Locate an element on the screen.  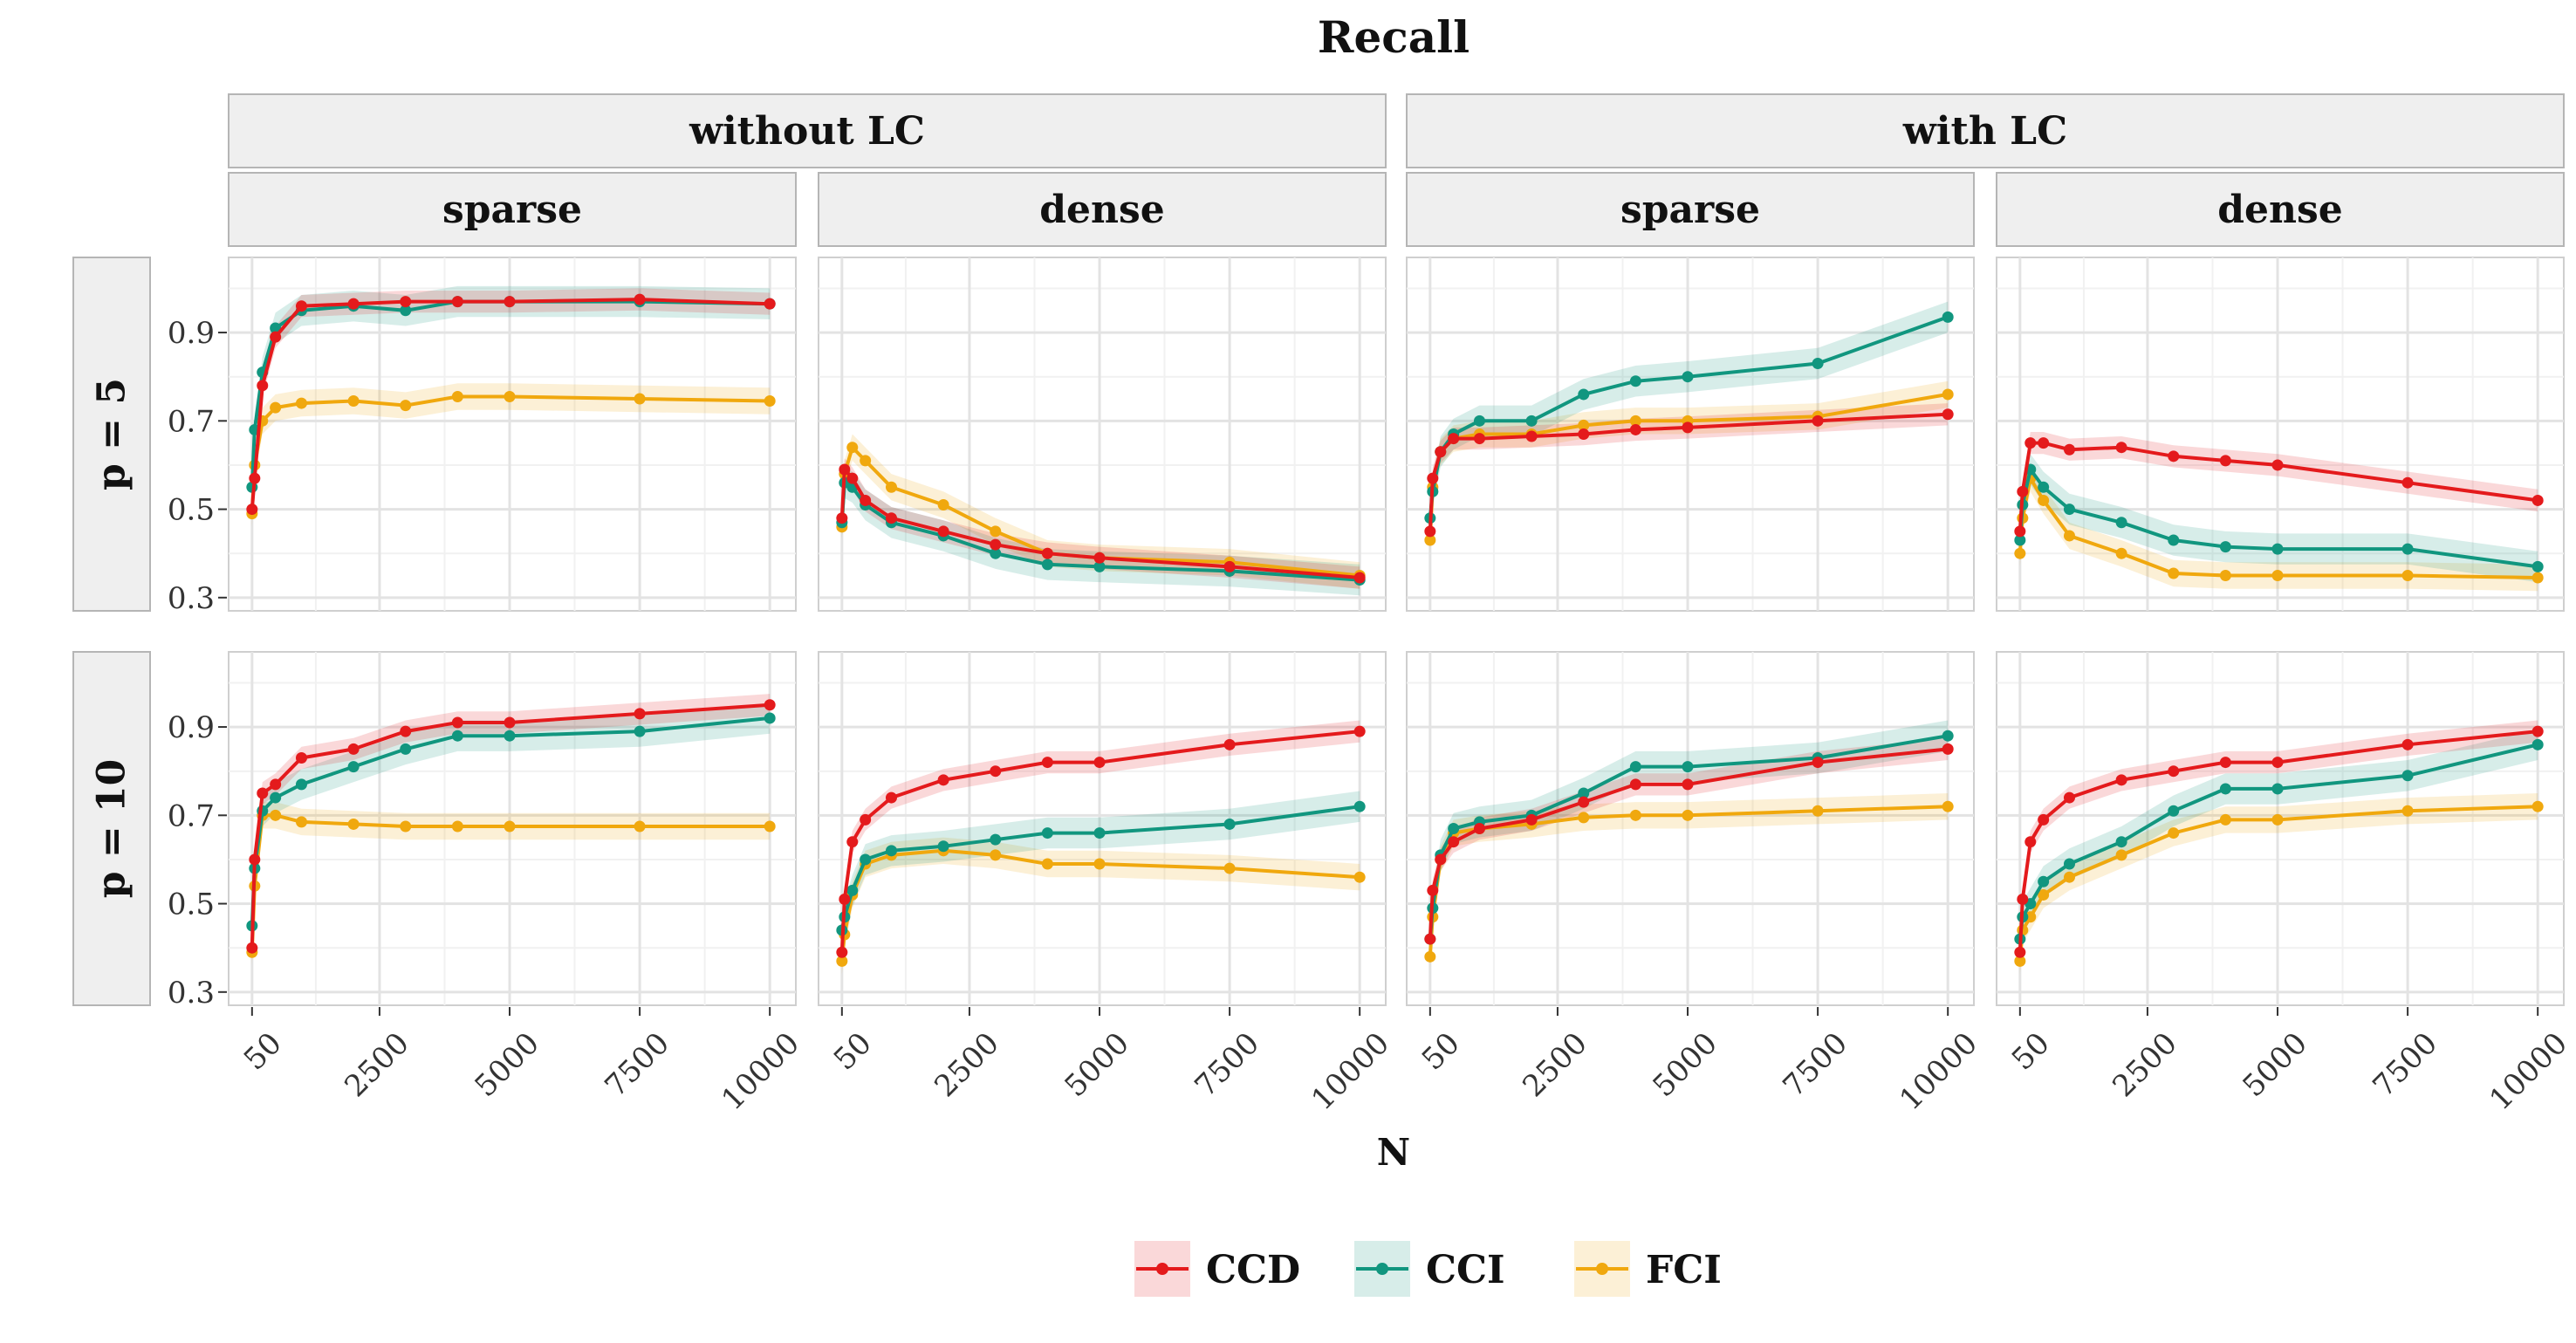
panel-p-10-without-lc-sparse is located at coordinates (513, 828).